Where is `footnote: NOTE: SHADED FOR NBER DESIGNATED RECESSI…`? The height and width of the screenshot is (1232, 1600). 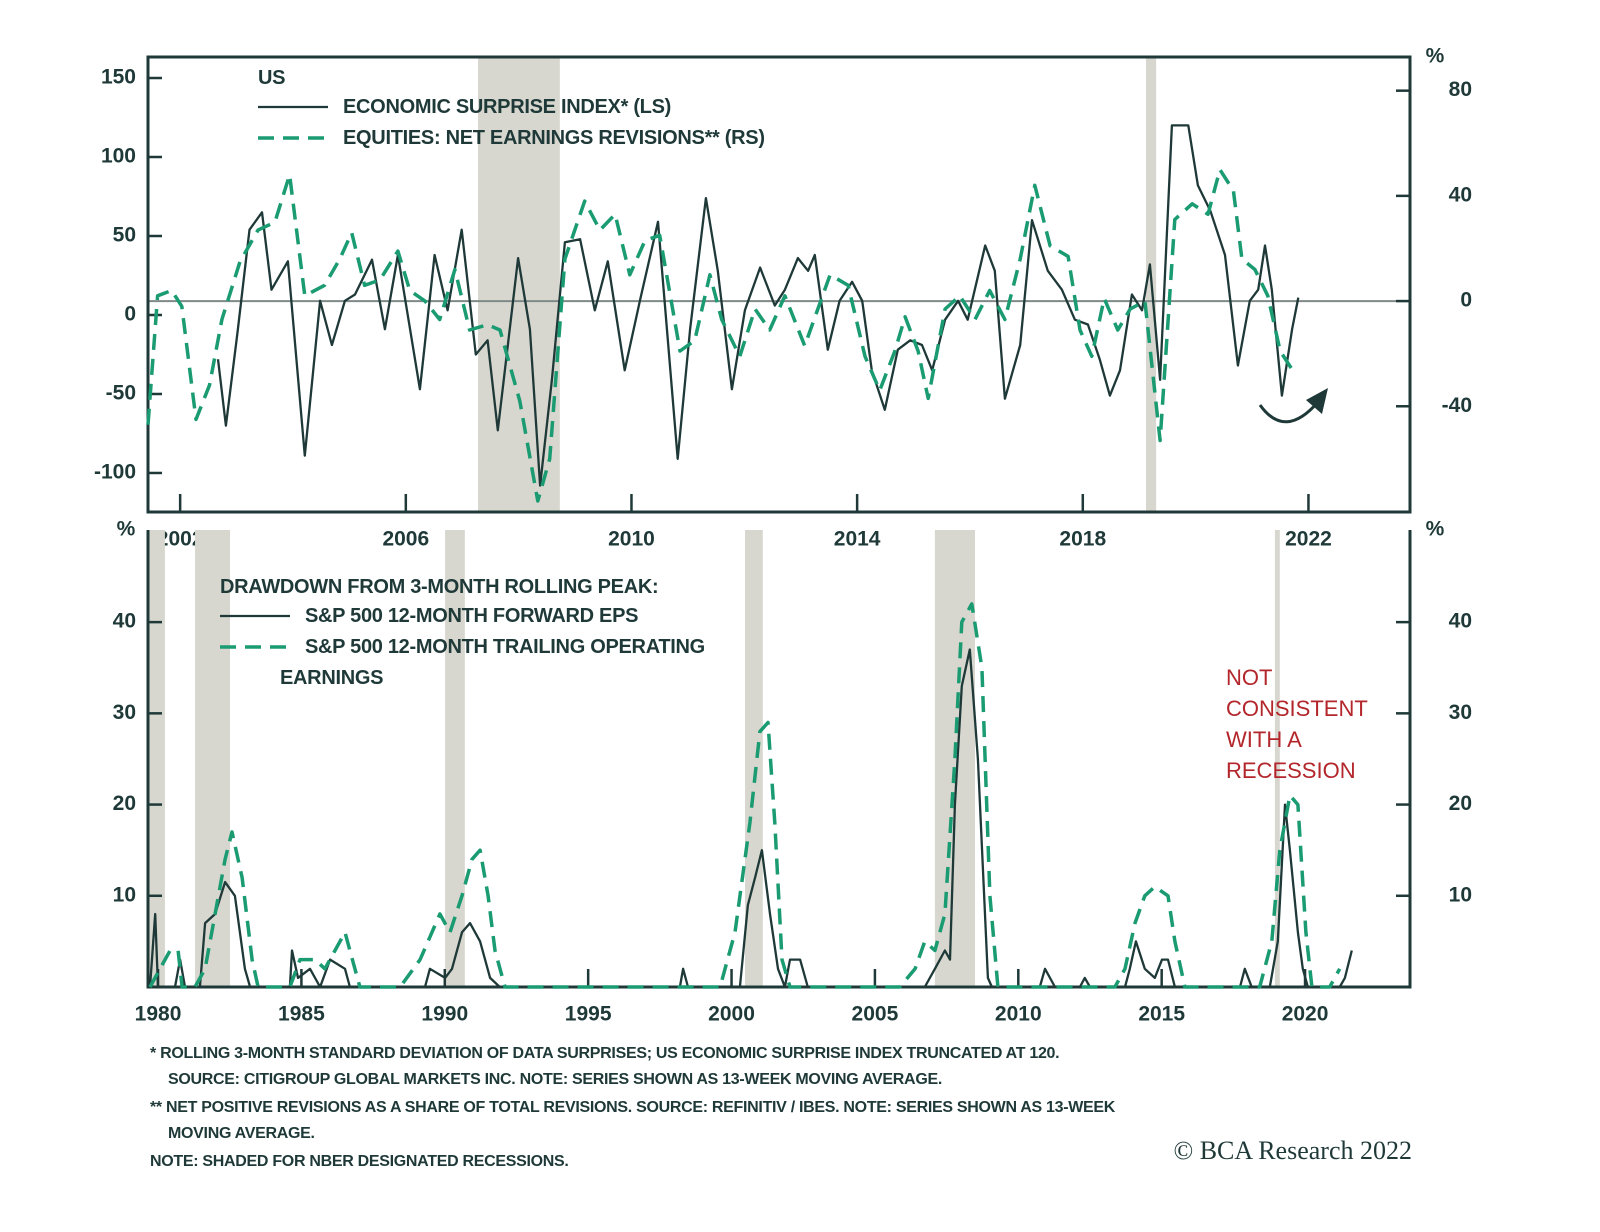 footnote: NOTE: SHADED FOR NBER DESIGNATED RECESSI… is located at coordinates (359, 1161).